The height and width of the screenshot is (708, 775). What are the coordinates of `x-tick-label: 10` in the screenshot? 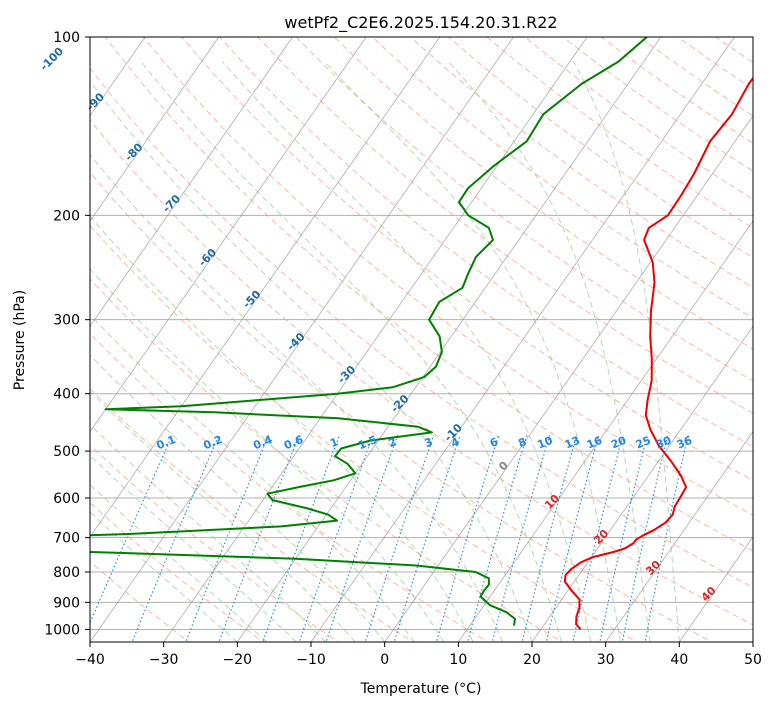 It's located at (458, 660).